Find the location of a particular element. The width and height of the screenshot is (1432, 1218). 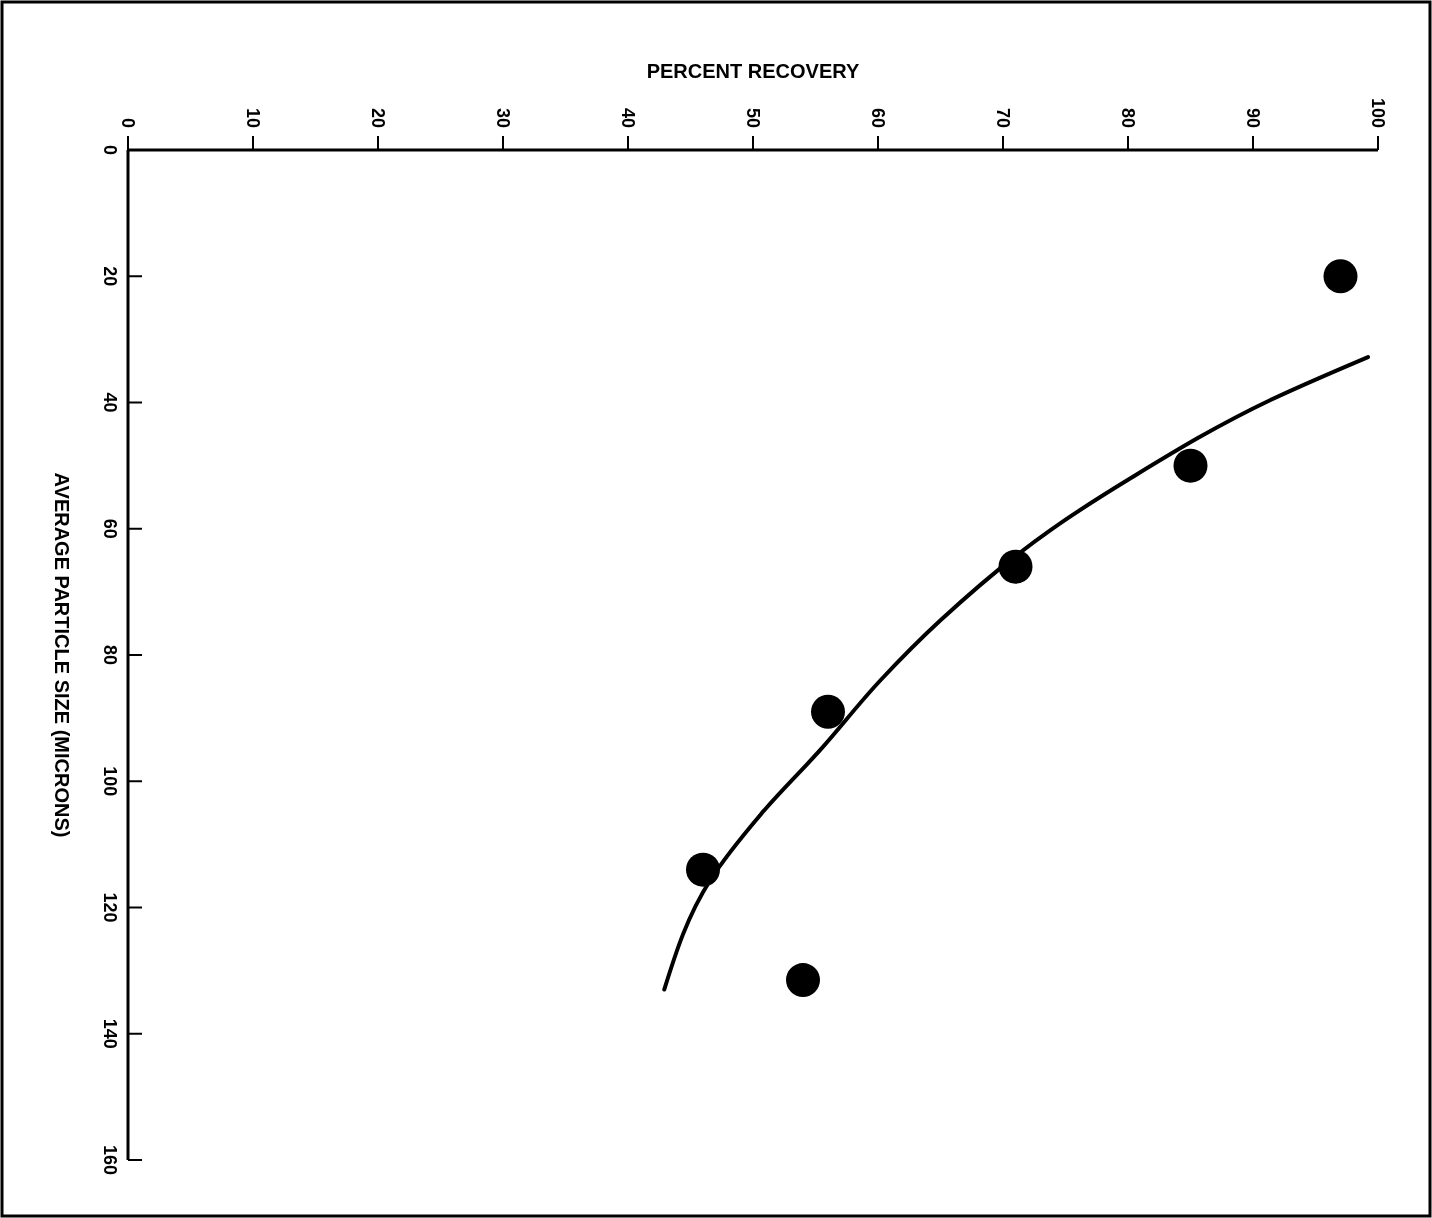

x-axis-title: PERCENT RECOVERY is located at coordinates (753, 71).